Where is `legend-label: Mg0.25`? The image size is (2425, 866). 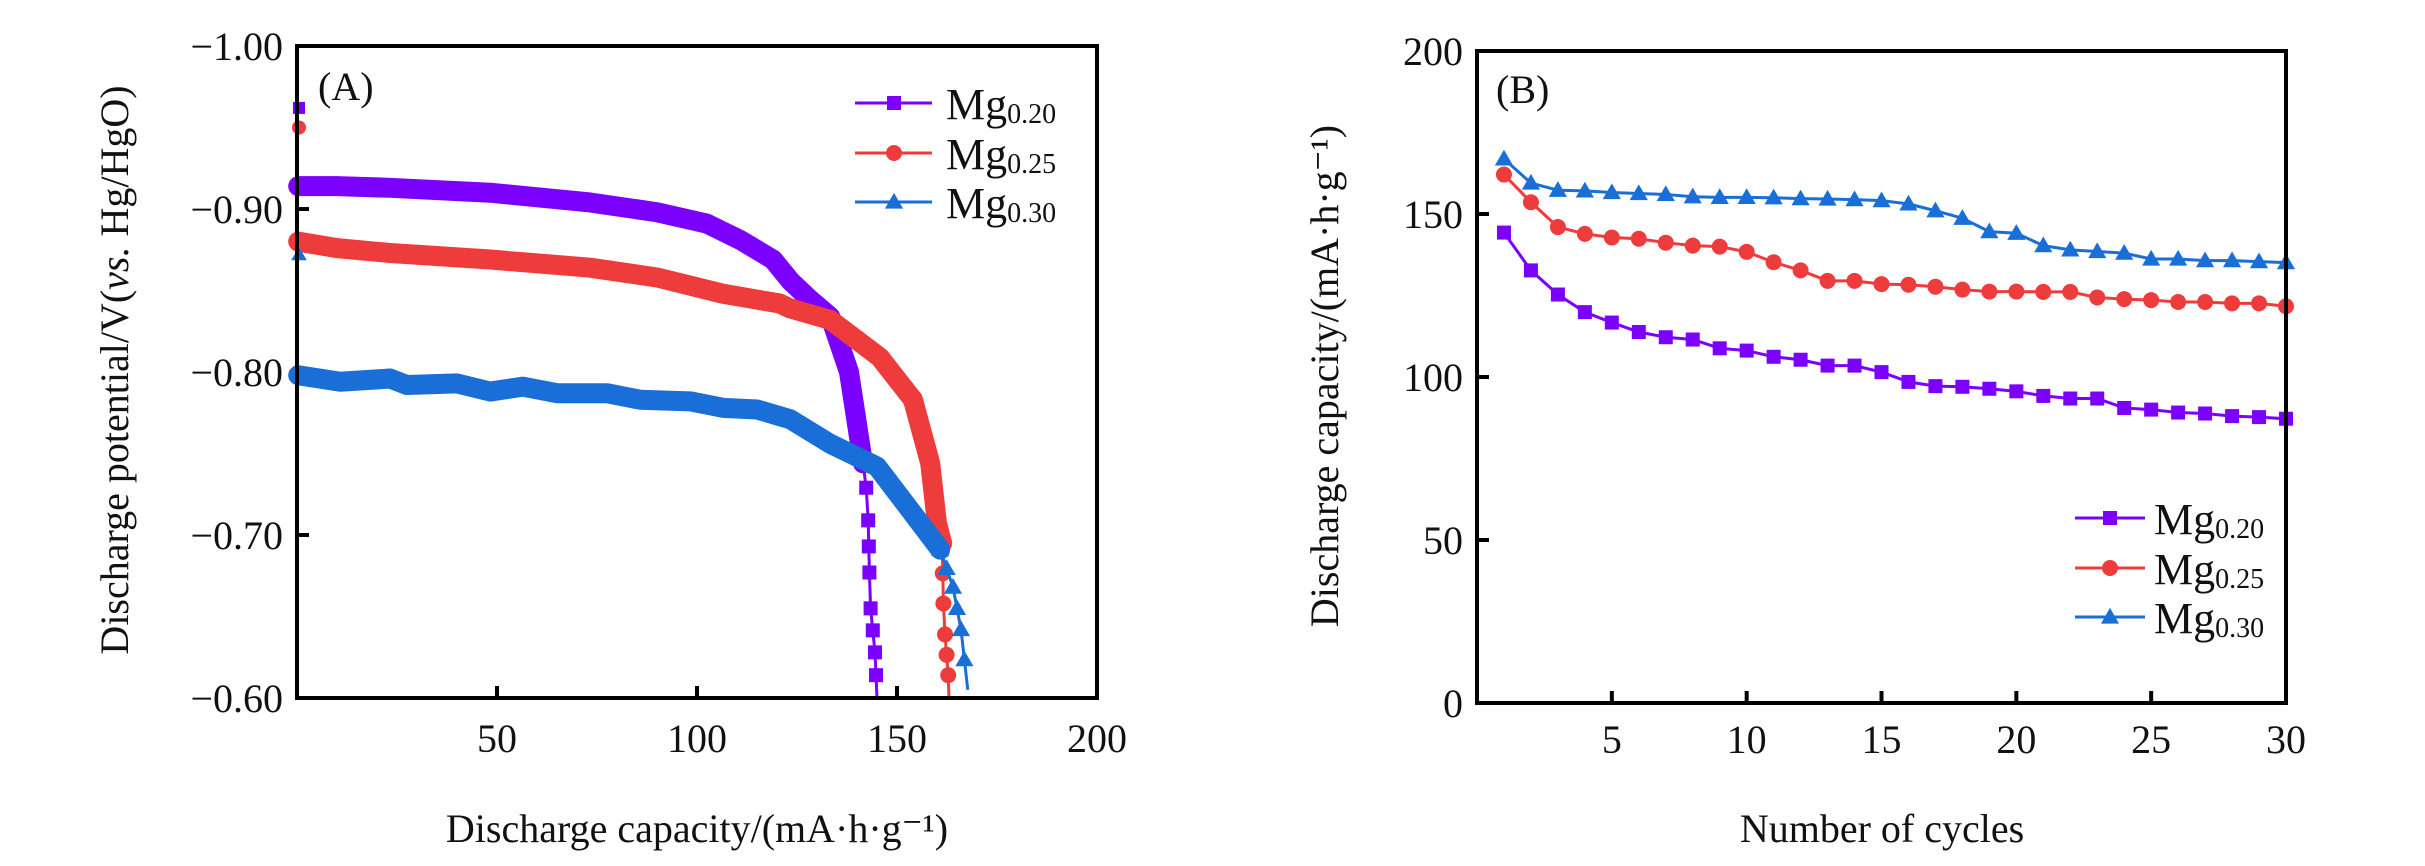
legend-label: Mg0.25 is located at coordinates (2209, 570).